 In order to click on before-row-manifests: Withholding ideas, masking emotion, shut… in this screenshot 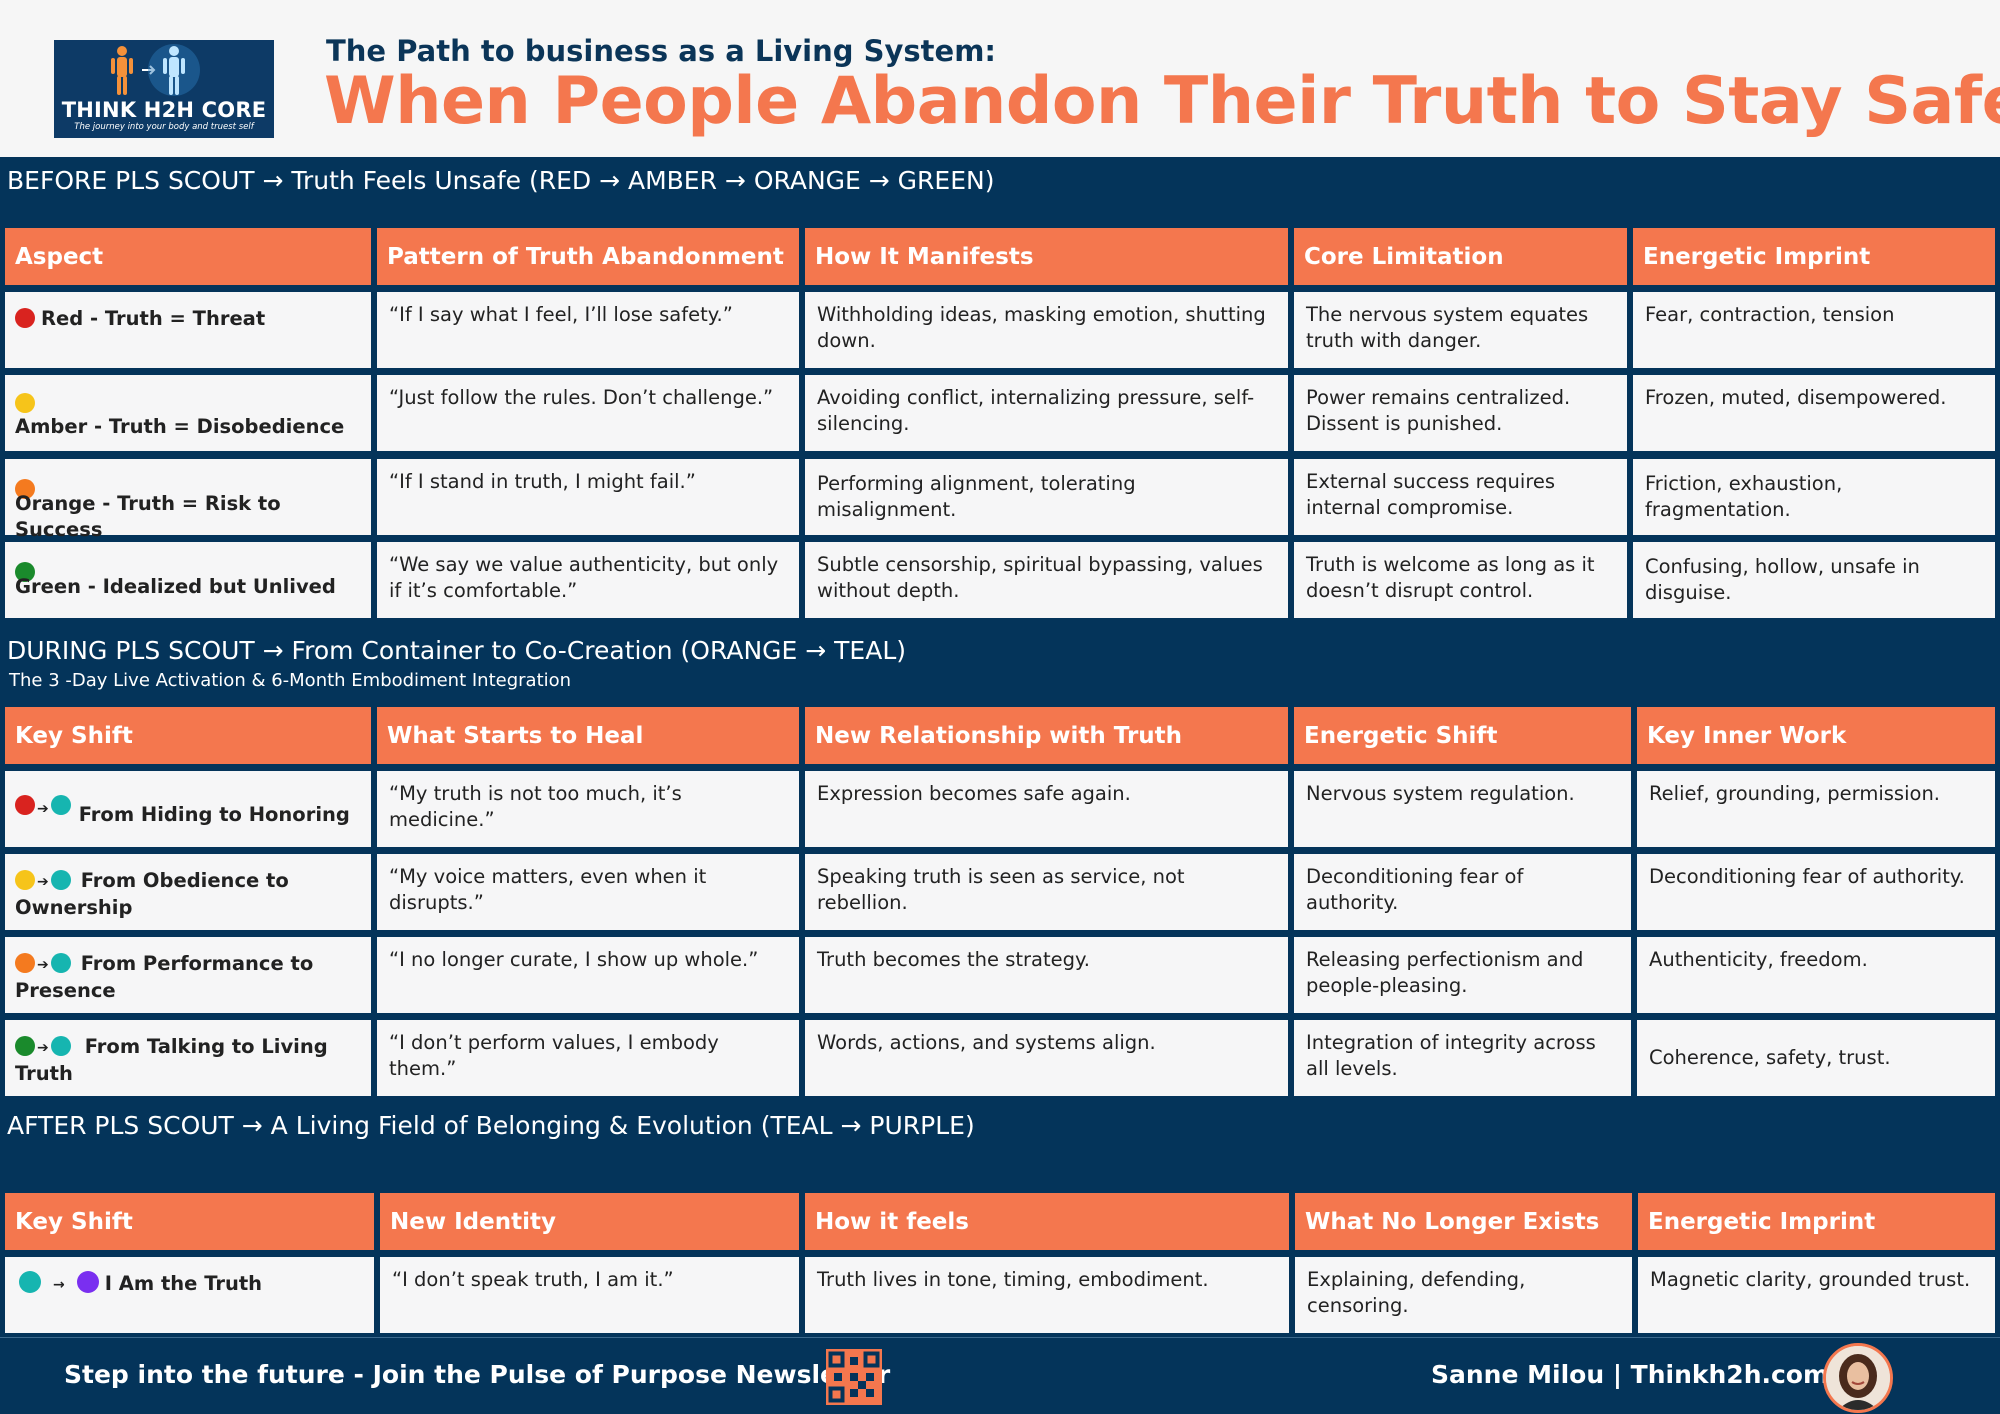, I will do `click(1046, 330)`.